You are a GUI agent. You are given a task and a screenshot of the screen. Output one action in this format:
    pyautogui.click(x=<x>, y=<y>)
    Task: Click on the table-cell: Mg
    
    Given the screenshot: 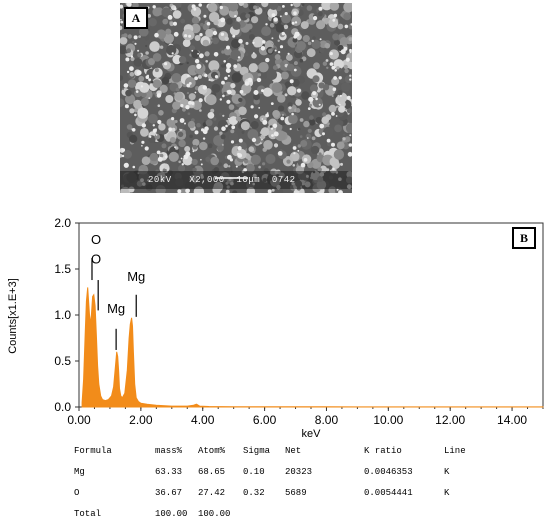 What is the action you would take?
    pyautogui.click(x=79, y=472)
    